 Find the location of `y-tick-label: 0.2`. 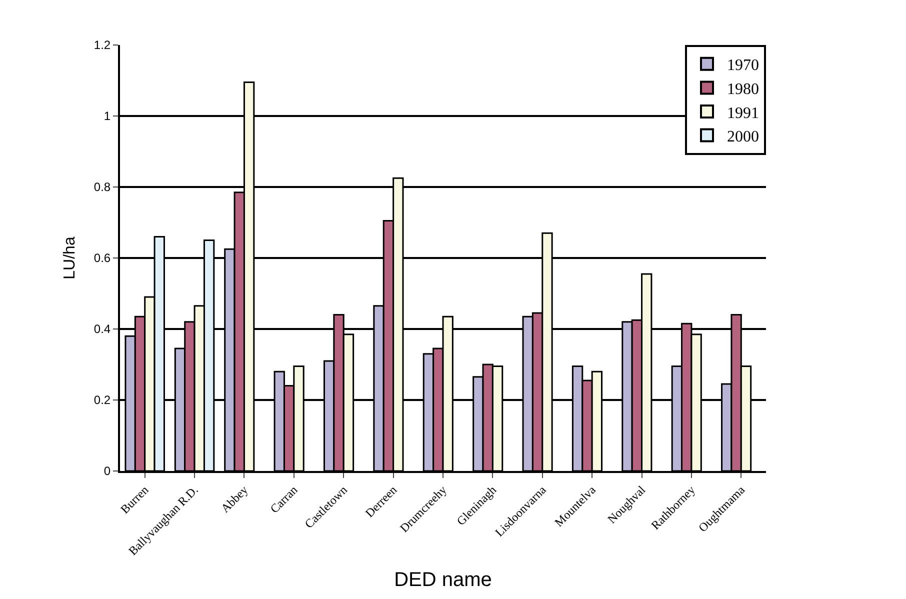

y-tick-label: 0.2 is located at coordinates (102, 400).